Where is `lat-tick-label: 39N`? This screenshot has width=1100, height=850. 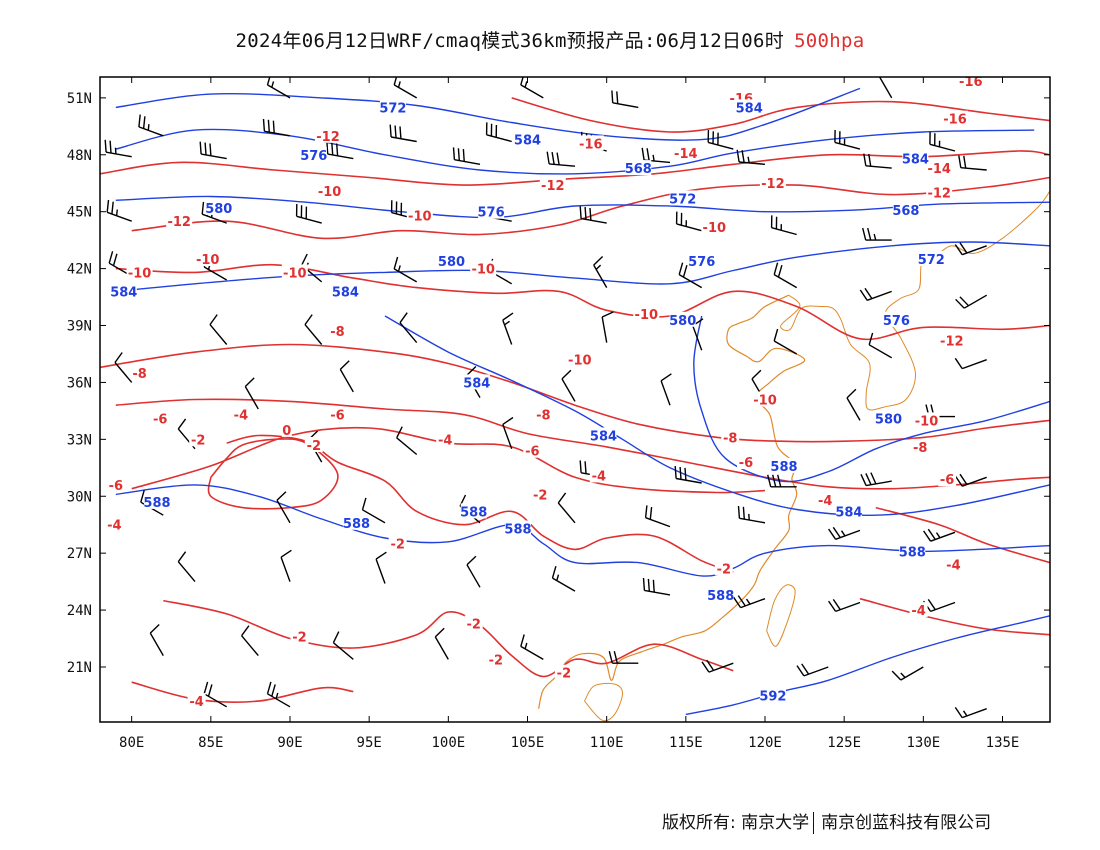
lat-tick-label: 39N is located at coordinates (79, 327).